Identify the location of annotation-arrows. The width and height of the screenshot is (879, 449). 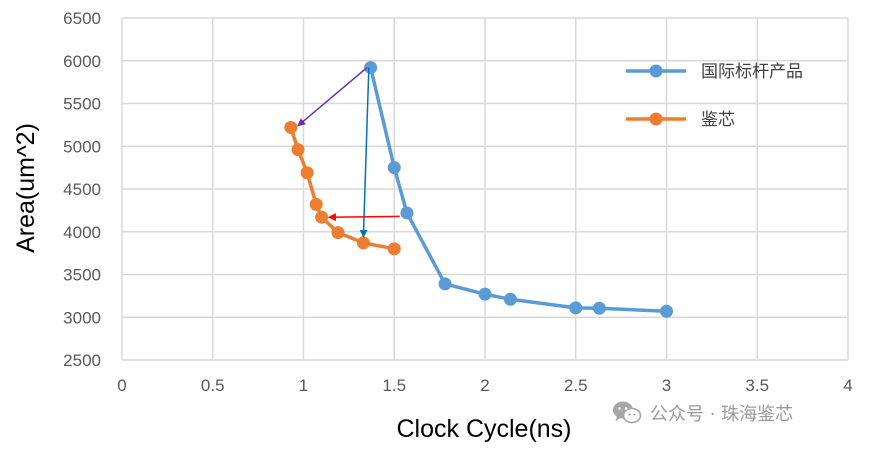
(348, 152).